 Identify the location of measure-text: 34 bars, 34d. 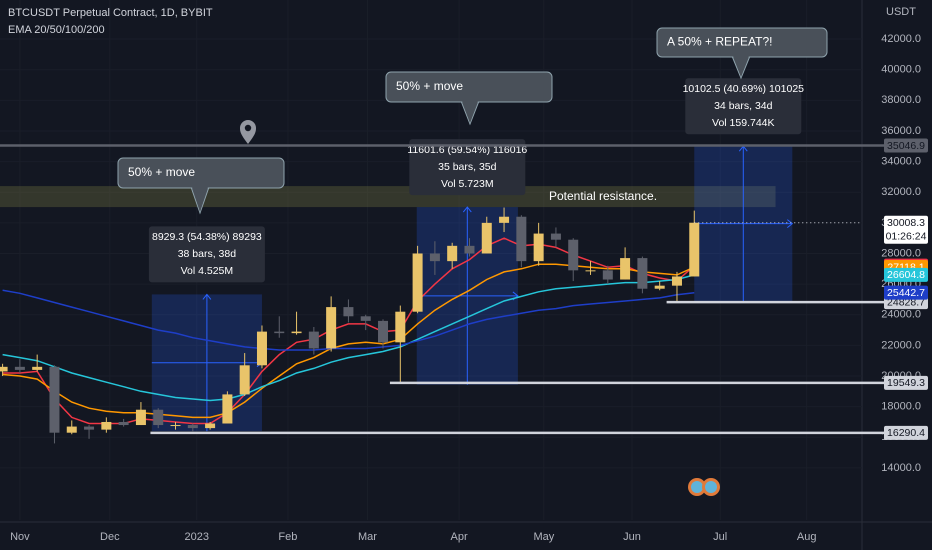
(743, 106).